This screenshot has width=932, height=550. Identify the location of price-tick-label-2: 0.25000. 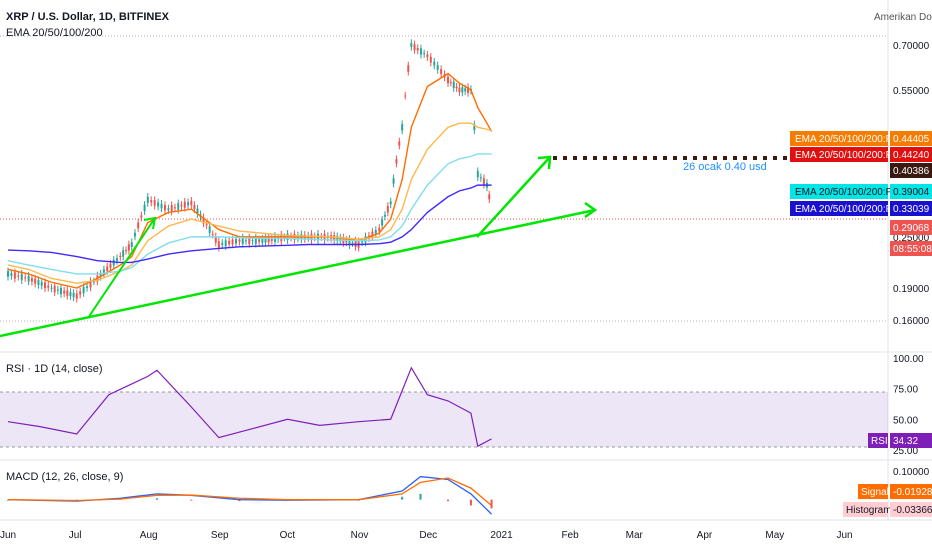
(911, 238).